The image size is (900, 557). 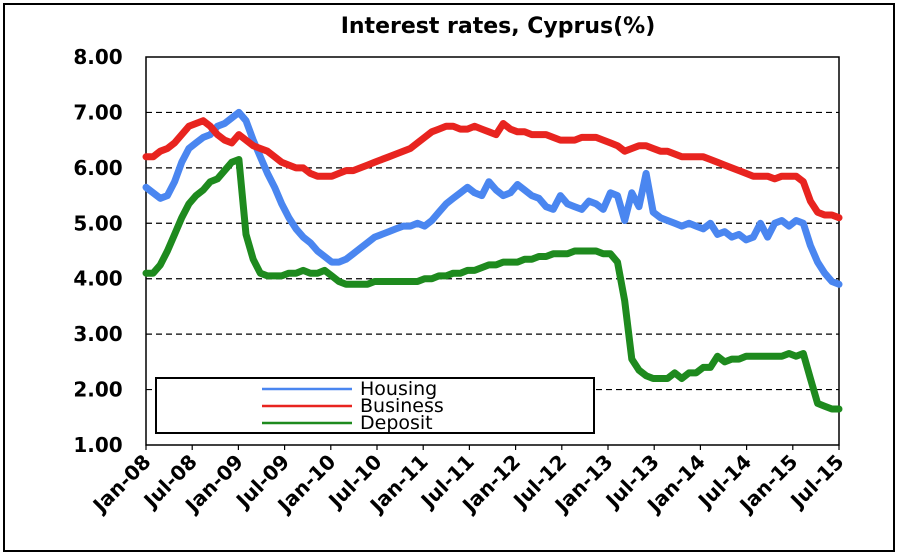 What do you see at coordinates (498, 26) in the screenshot?
I see `chart-title: Interest rates, Cyprus(%)` at bounding box center [498, 26].